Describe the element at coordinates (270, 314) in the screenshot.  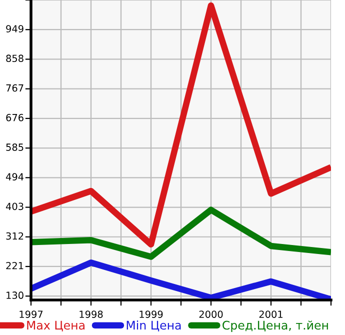
I see `x-tick-label: 2001` at that location.